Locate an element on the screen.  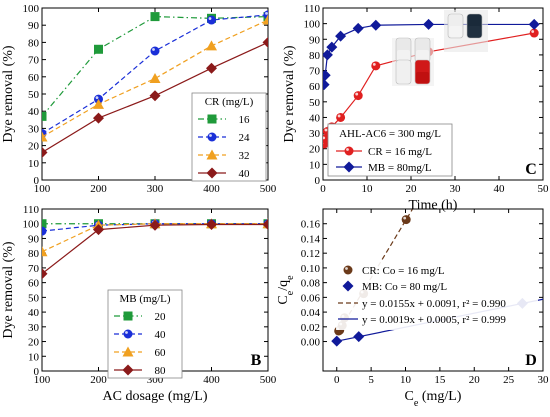
x-axis-label-part: C is located at coordinates (409, 396).